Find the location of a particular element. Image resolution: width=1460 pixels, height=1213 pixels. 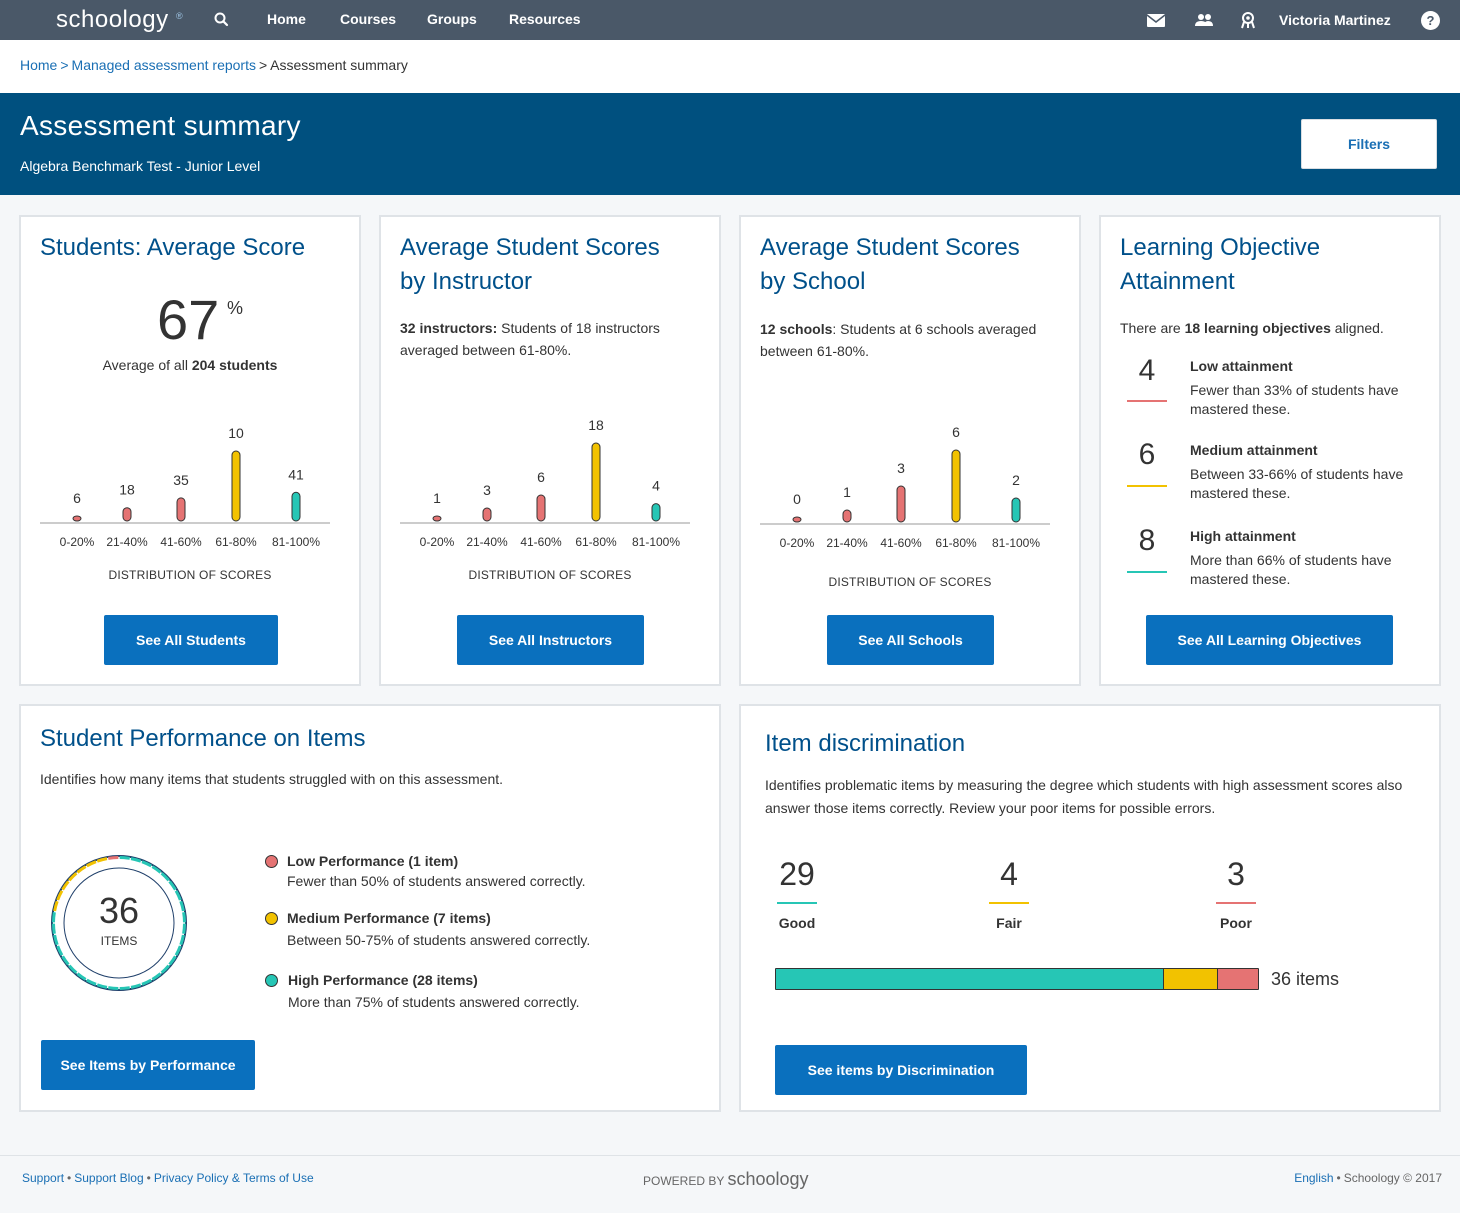

see-items-by-discrimination-button: See items by Discrimination is located at coordinates (901, 1070).